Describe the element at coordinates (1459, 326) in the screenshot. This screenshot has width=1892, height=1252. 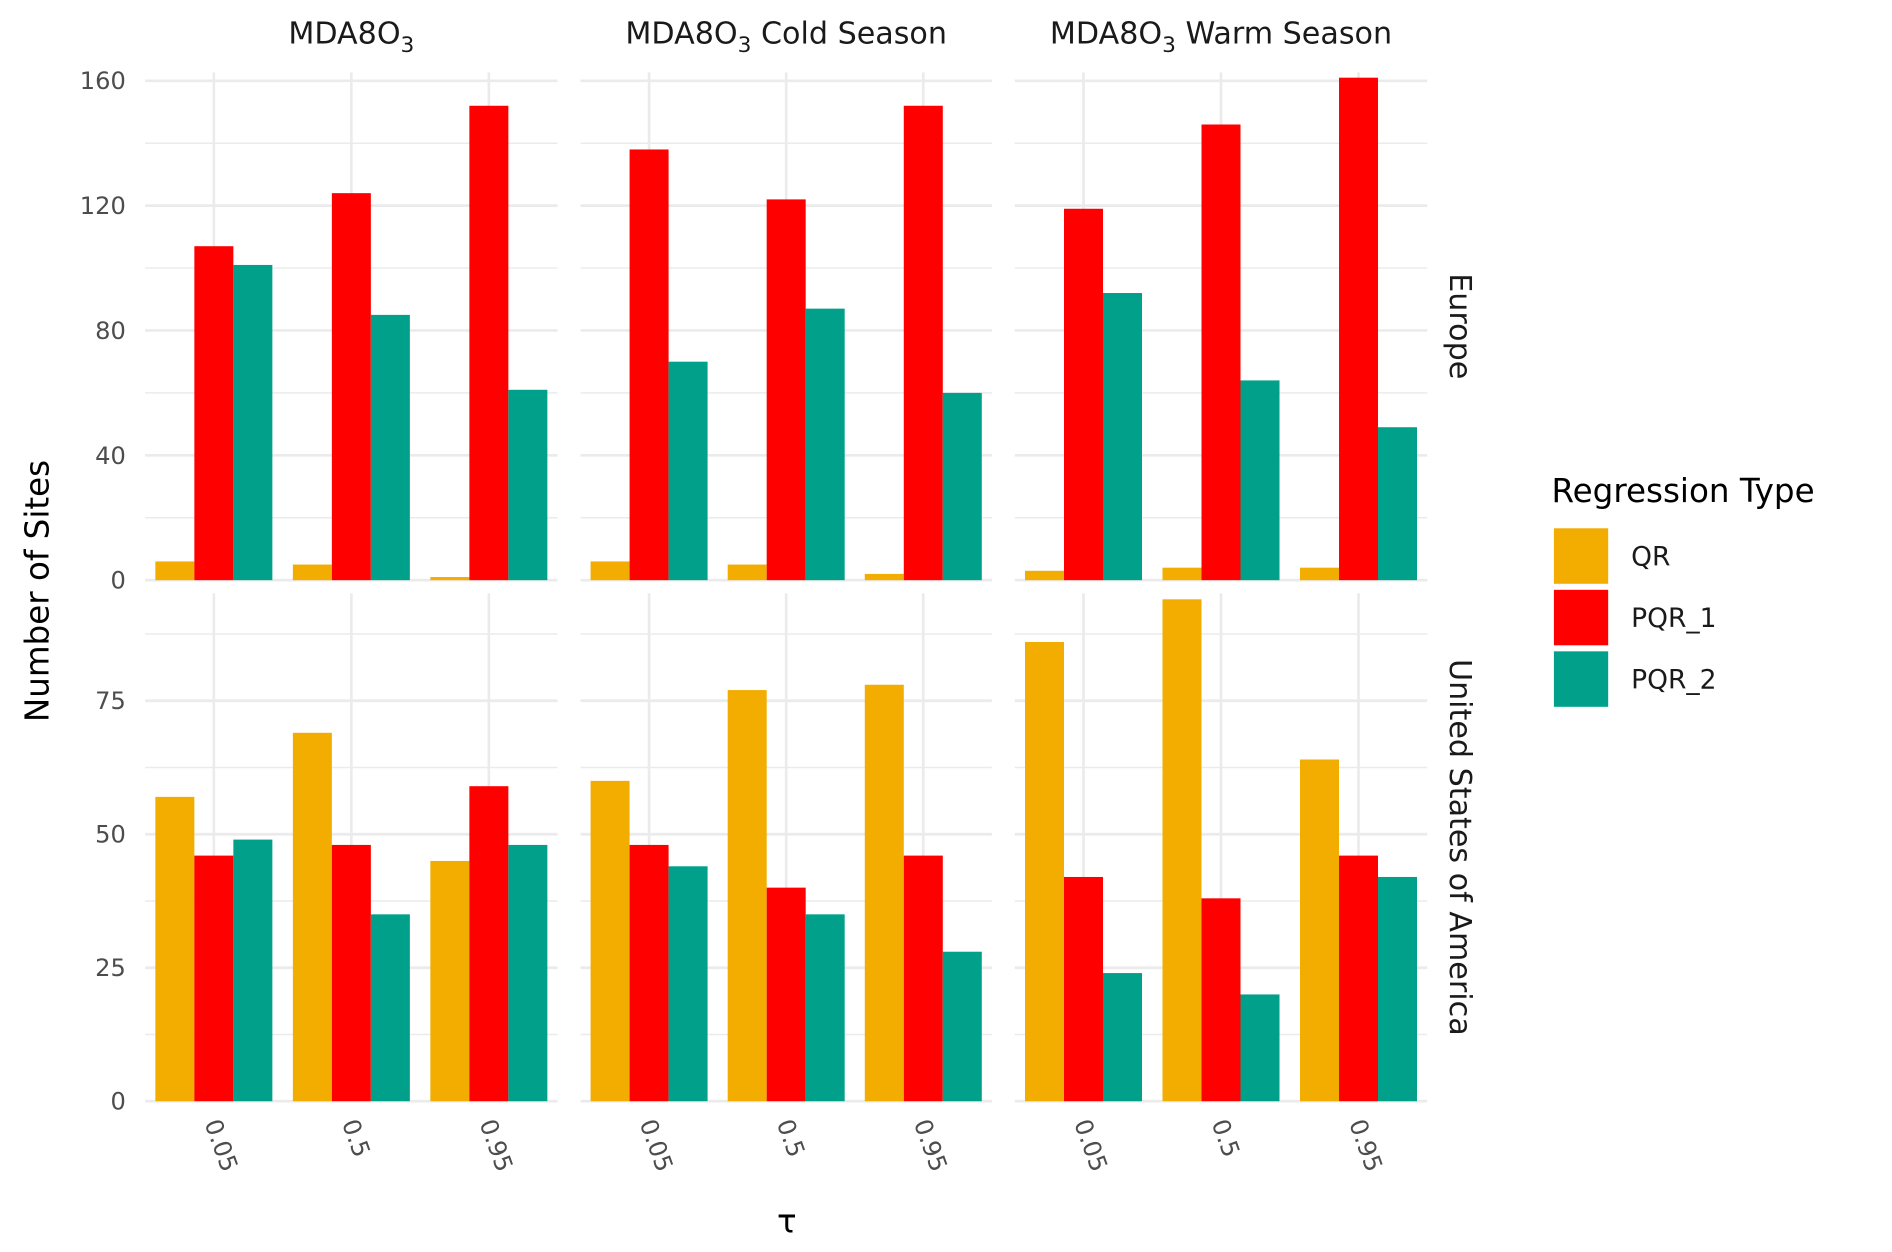
I see `row-strip-label: Europe` at that location.